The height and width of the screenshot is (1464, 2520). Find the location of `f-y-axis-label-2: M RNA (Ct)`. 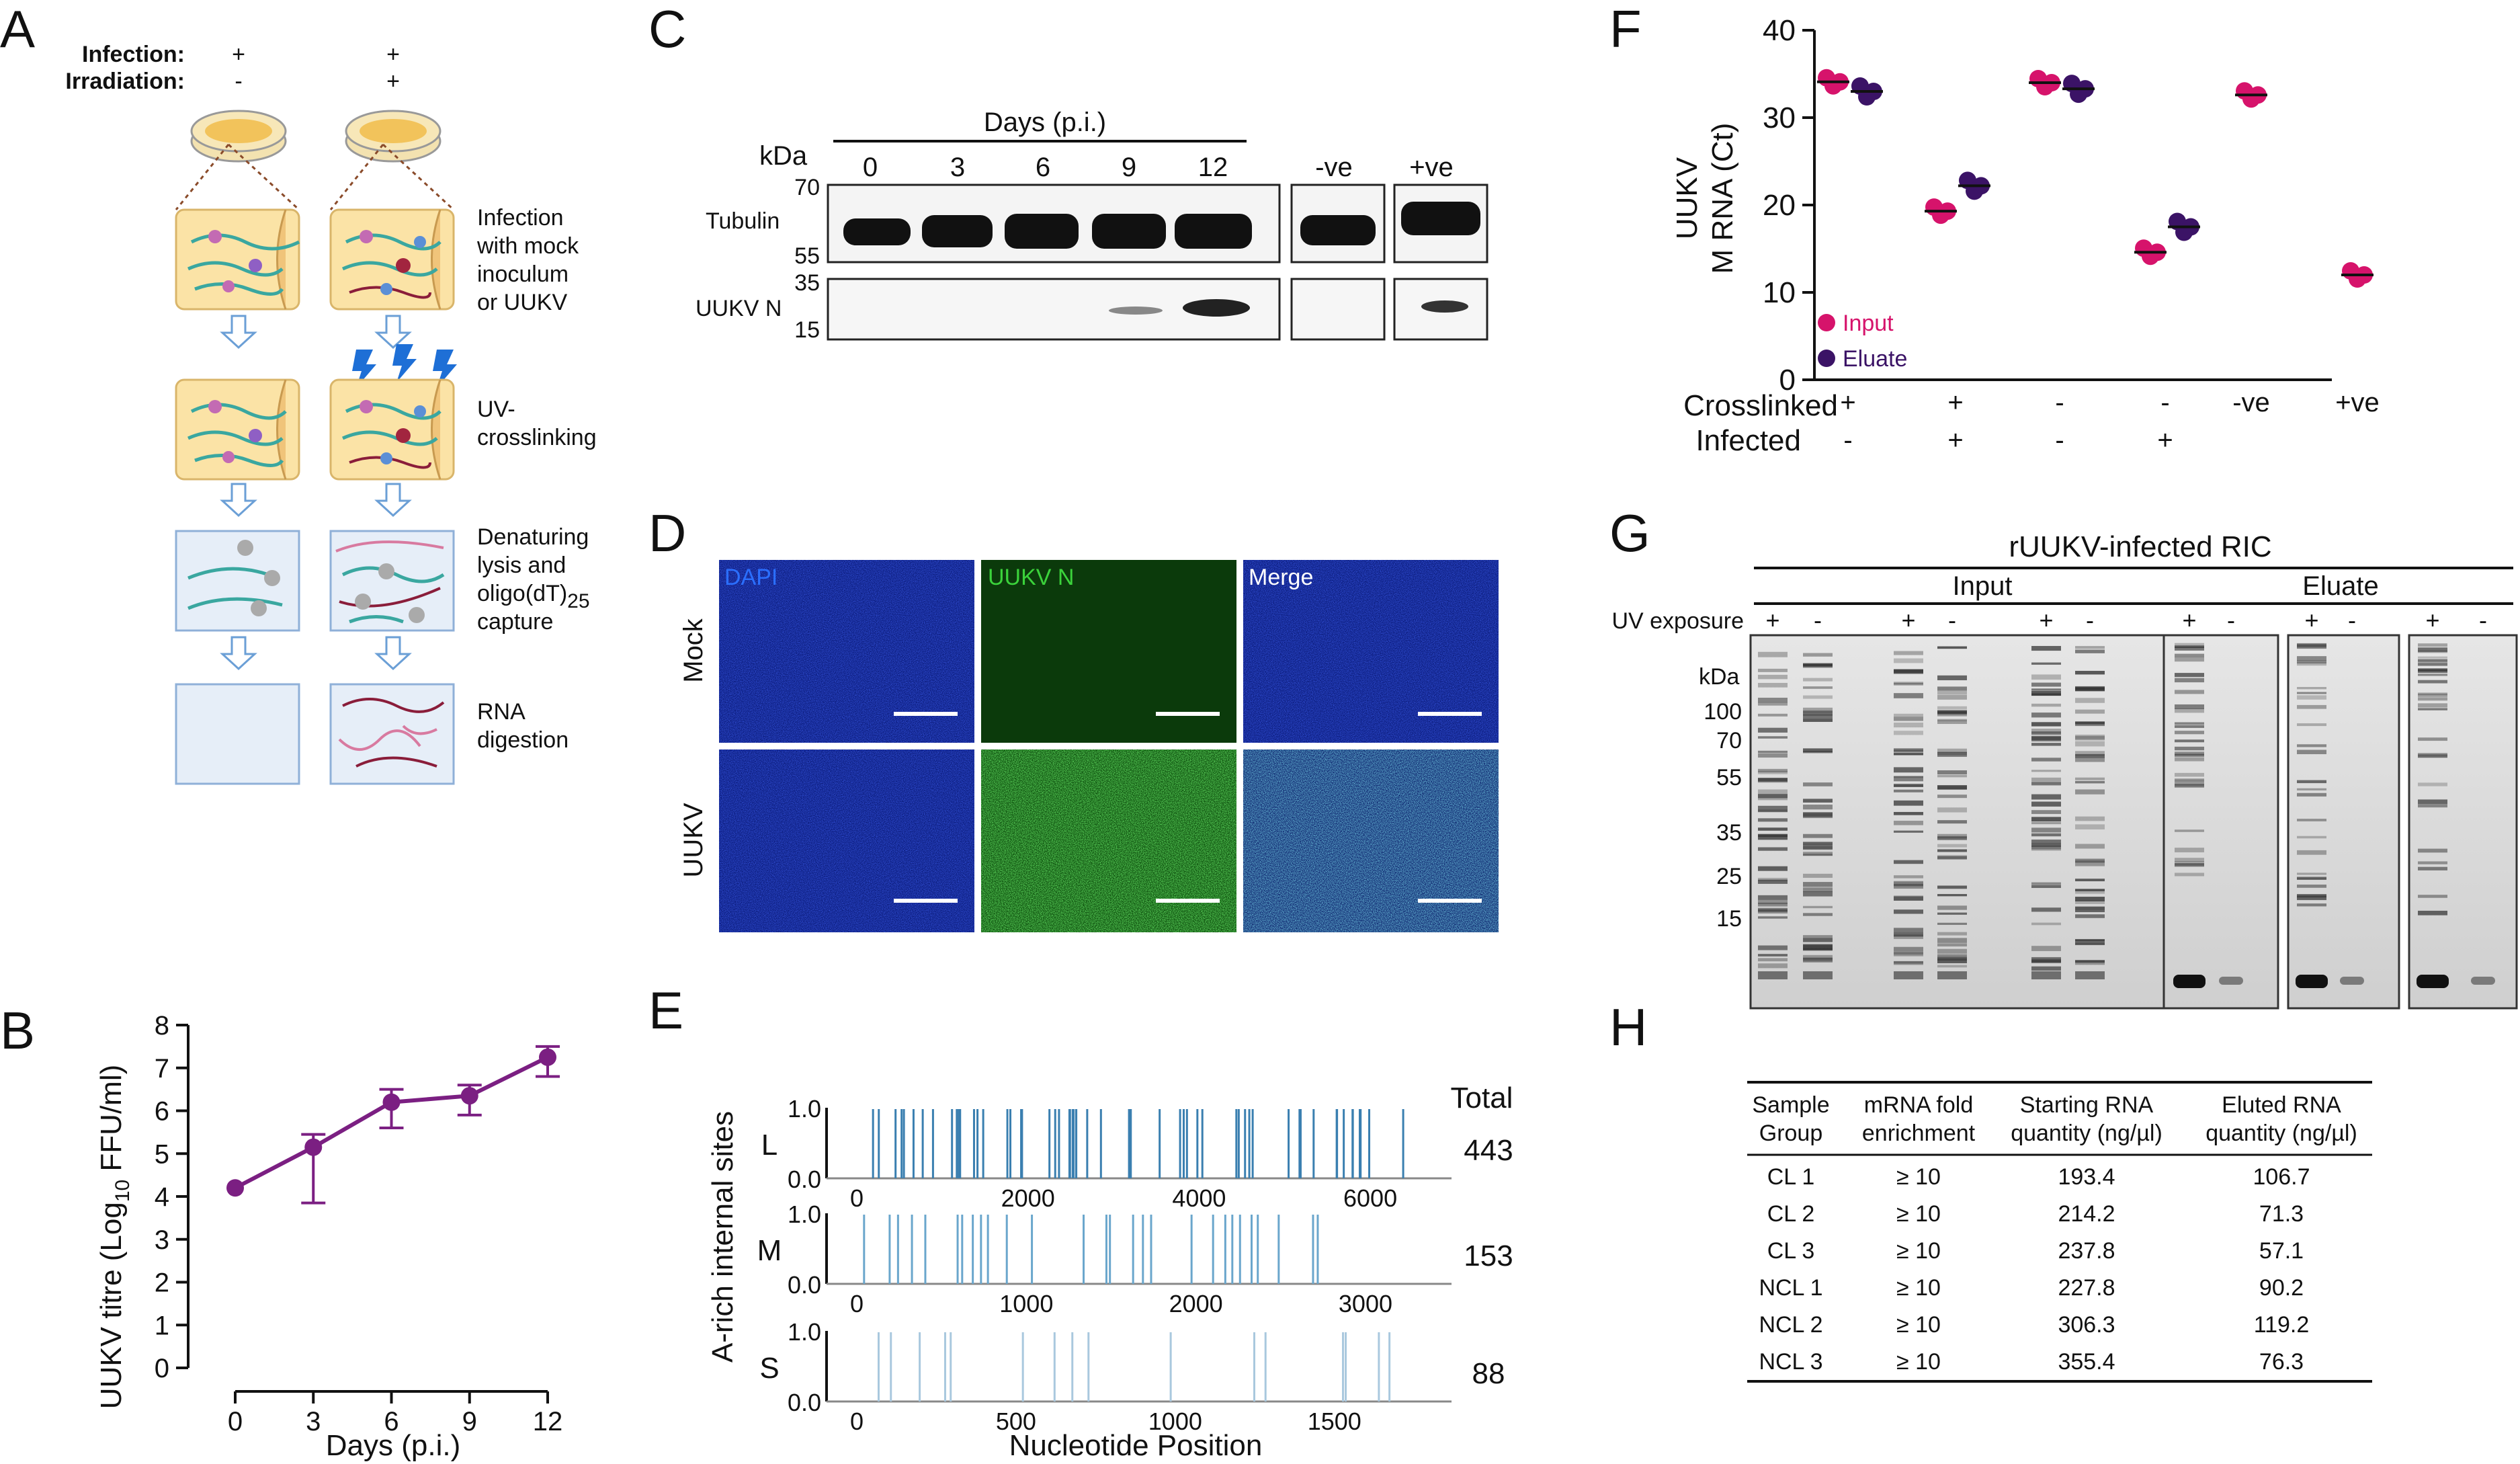

f-y-axis-label-2: M RNA (Ct) is located at coordinates (1723, 198).